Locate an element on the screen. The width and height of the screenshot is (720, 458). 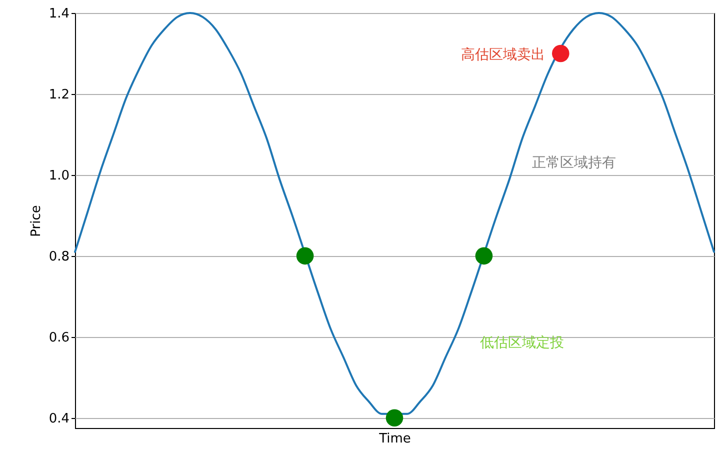
x-axis-title: Time is located at coordinates (394, 439).